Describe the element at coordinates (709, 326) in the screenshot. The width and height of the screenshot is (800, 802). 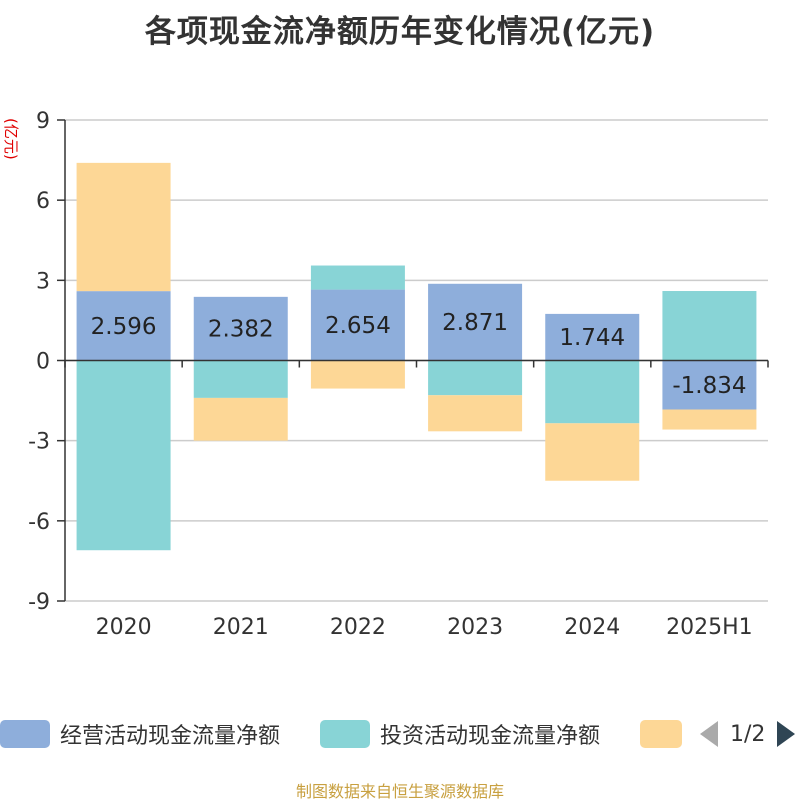
I see `bar-segment-s1-2025H1` at that location.